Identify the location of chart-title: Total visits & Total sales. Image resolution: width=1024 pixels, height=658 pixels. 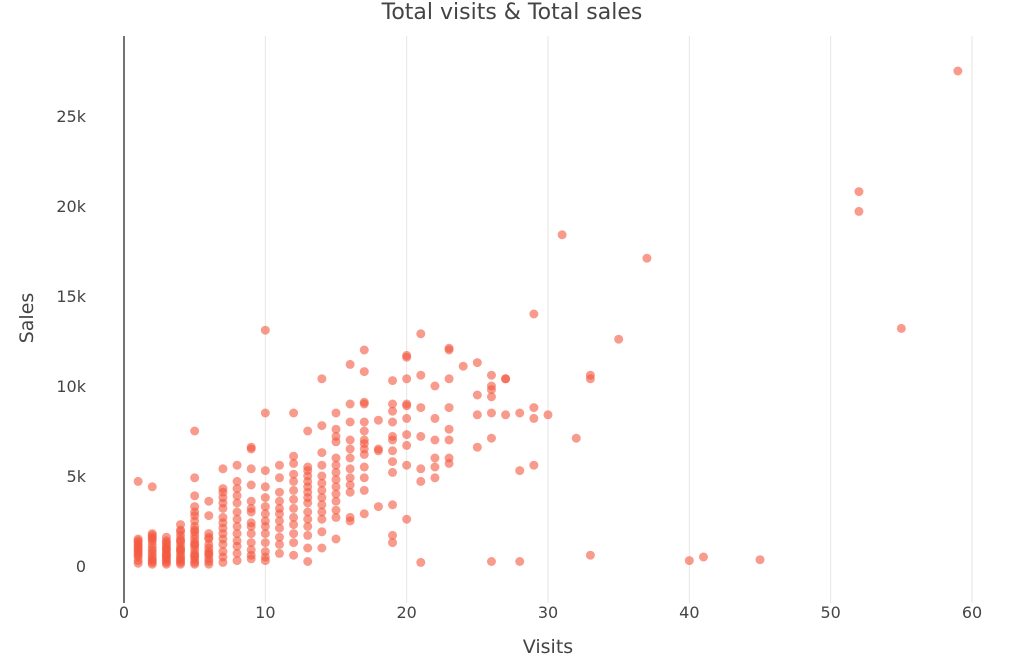
(512, 12).